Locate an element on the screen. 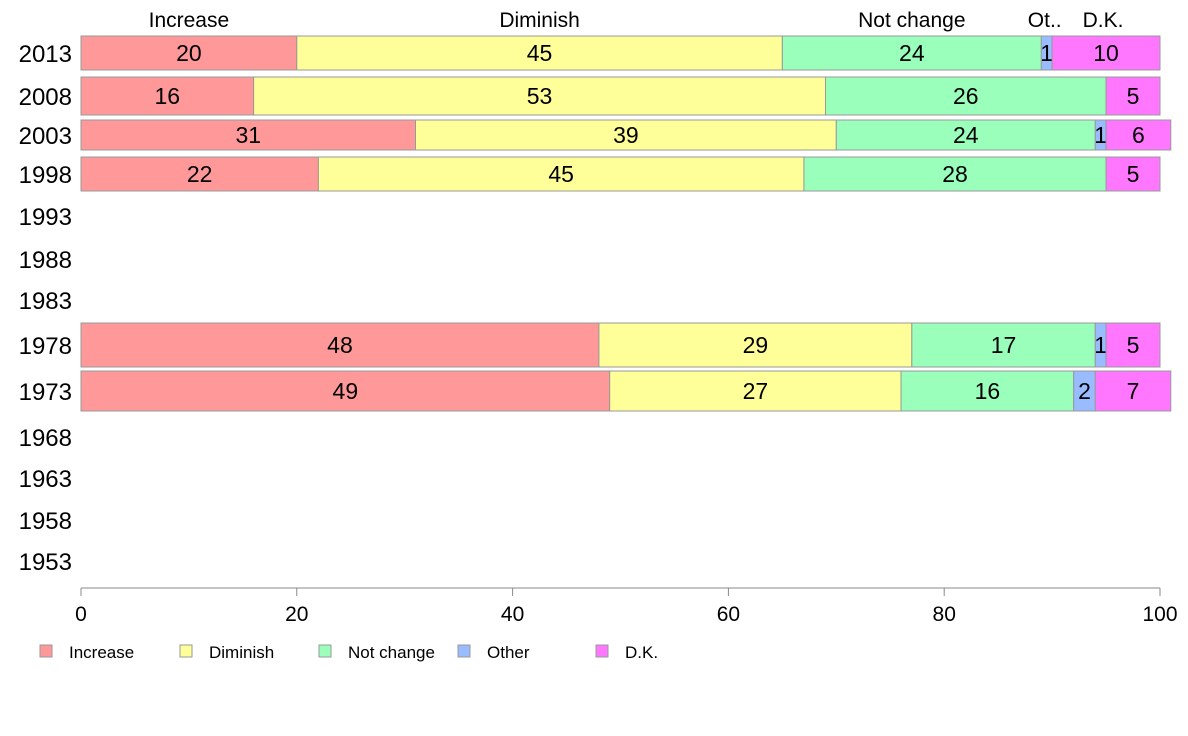 The width and height of the screenshot is (1188, 736). data-label-2013-increase: 20 is located at coordinates (189, 53).